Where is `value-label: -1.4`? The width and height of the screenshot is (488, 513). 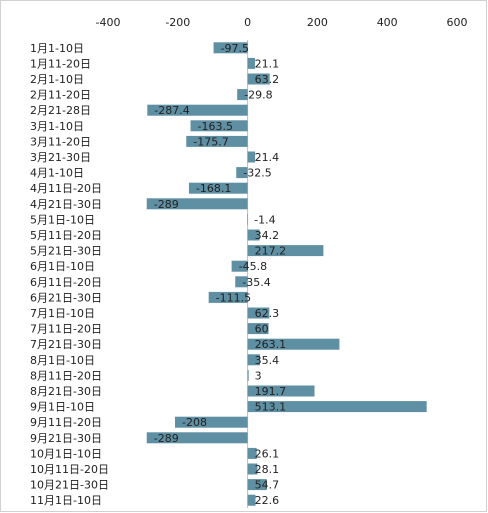 value-label: -1.4 is located at coordinates (264, 219).